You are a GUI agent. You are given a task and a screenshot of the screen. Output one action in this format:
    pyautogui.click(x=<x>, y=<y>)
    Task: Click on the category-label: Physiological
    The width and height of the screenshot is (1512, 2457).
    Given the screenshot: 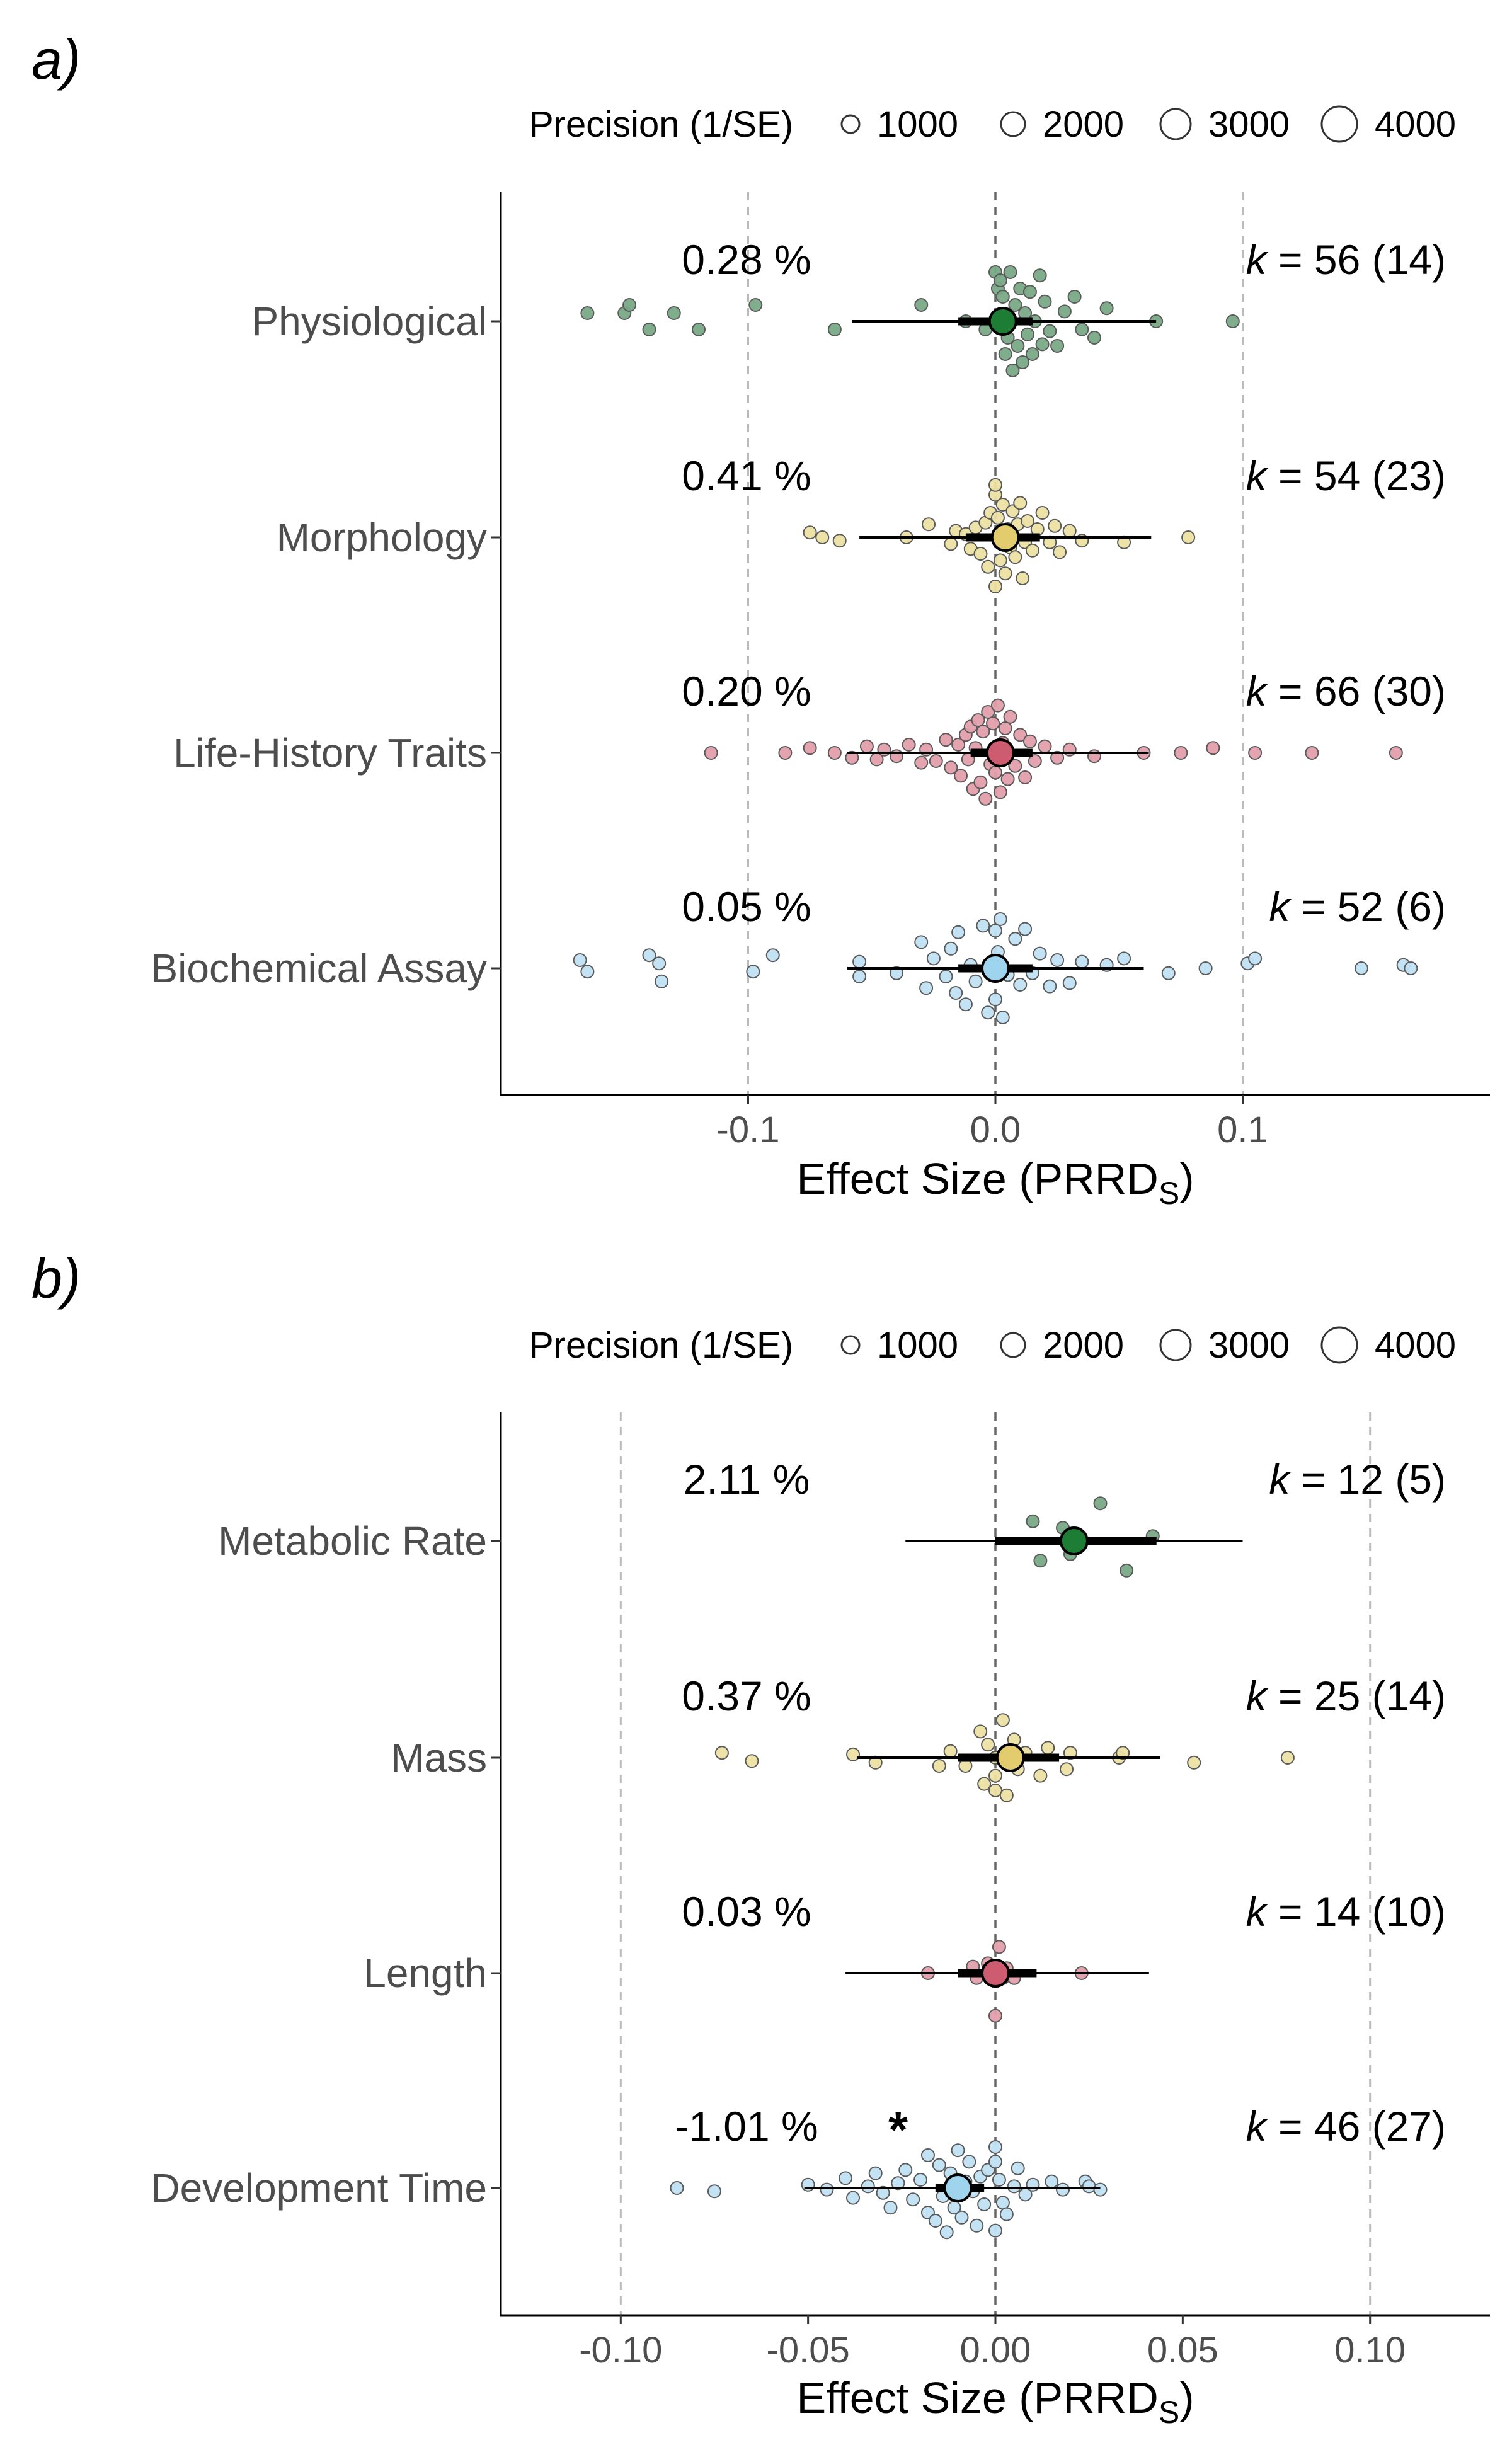 What is the action you would take?
    pyautogui.click(x=369, y=321)
    